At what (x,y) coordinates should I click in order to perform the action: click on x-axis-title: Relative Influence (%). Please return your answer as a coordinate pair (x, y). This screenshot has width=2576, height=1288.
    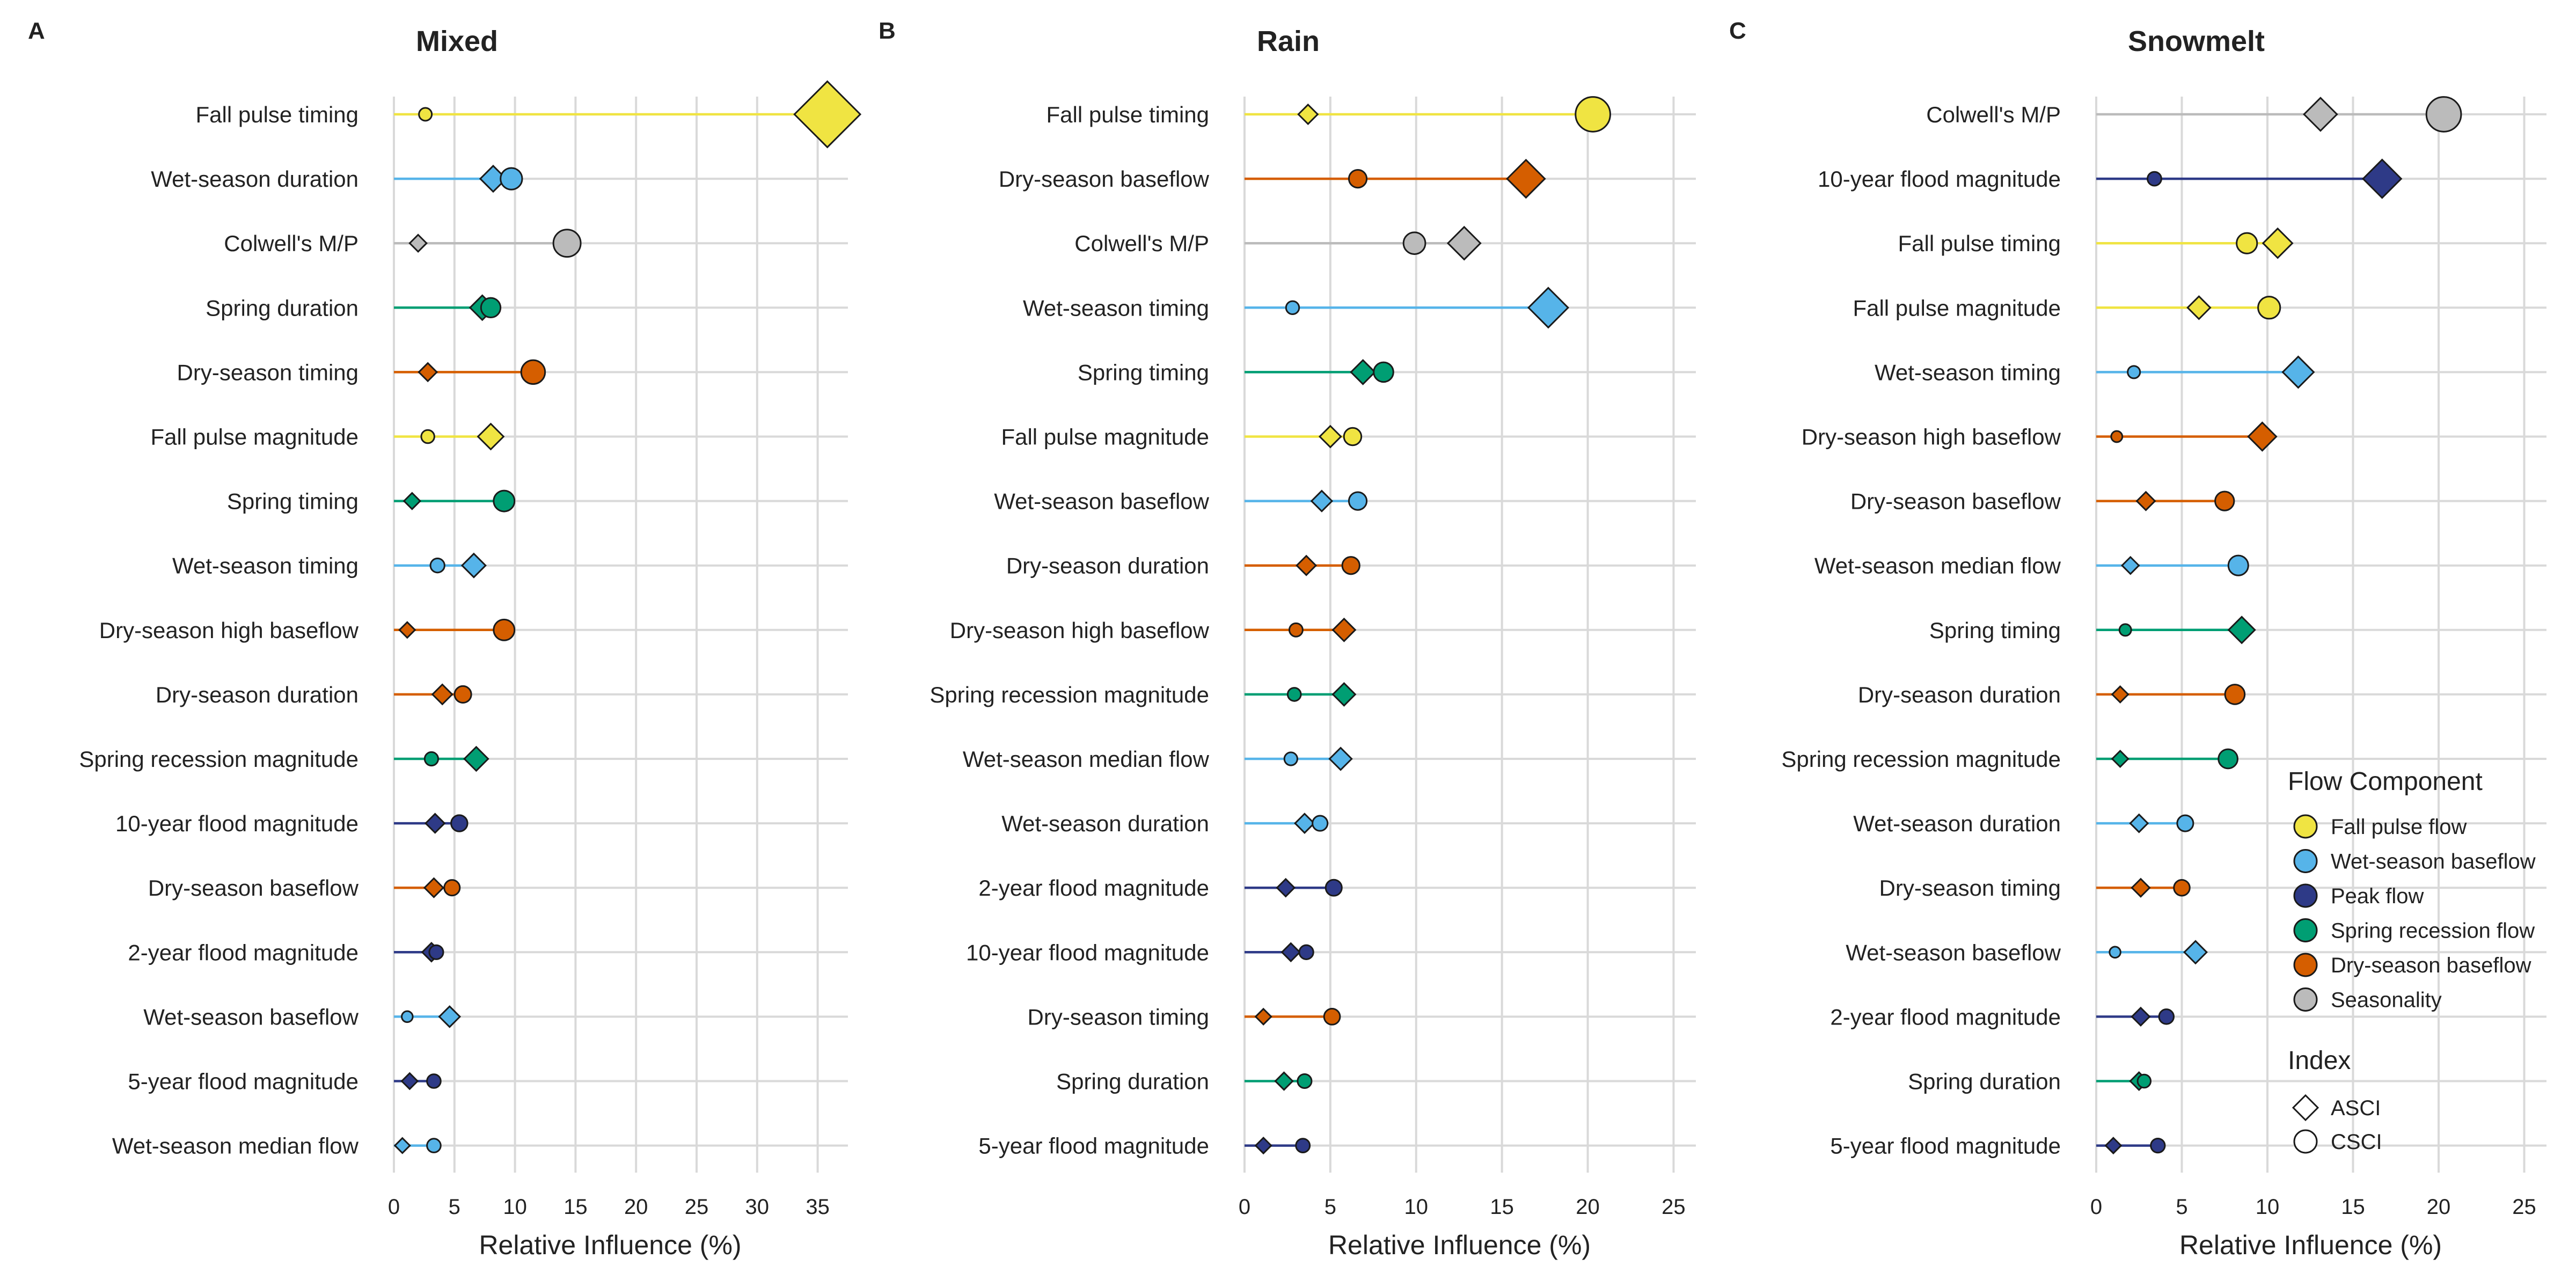
    Looking at the image, I should click on (2310, 1245).